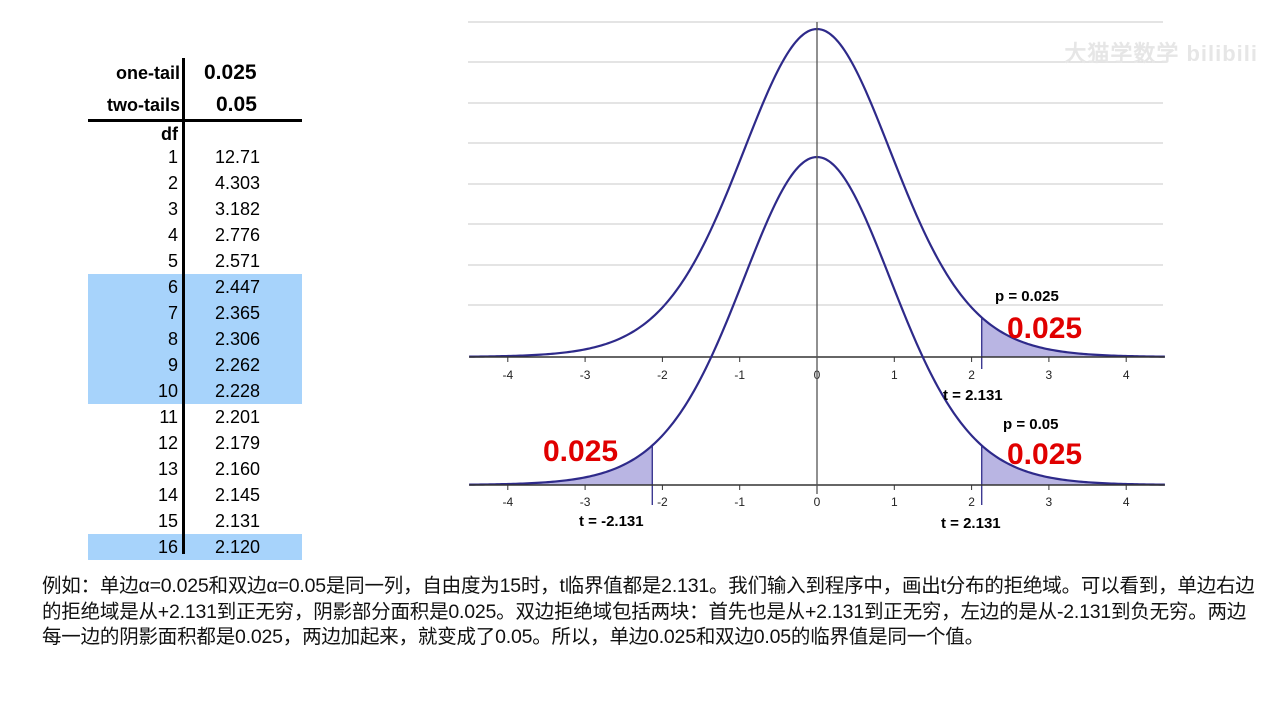 The height and width of the screenshot is (720, 1280). Describe the element at coordinates (172, 365) in the screenshot. I see `df-cell: 9` at that location.